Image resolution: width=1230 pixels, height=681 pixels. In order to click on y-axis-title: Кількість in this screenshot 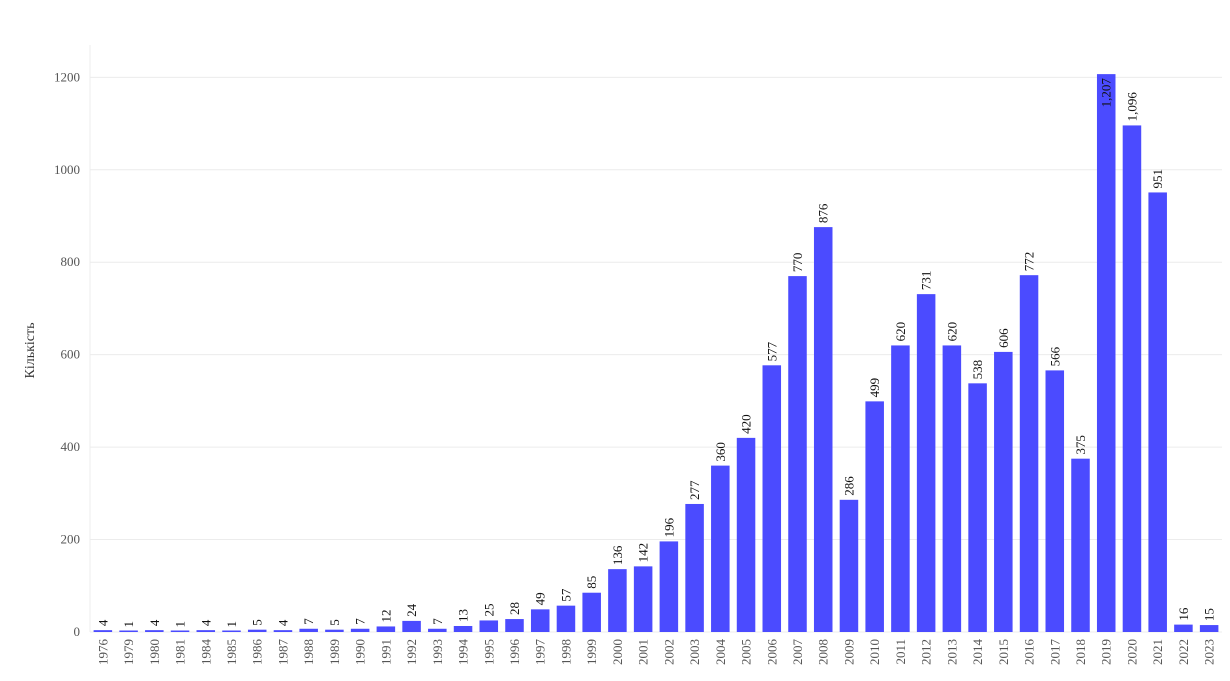, I will do `click(30, 350)`.